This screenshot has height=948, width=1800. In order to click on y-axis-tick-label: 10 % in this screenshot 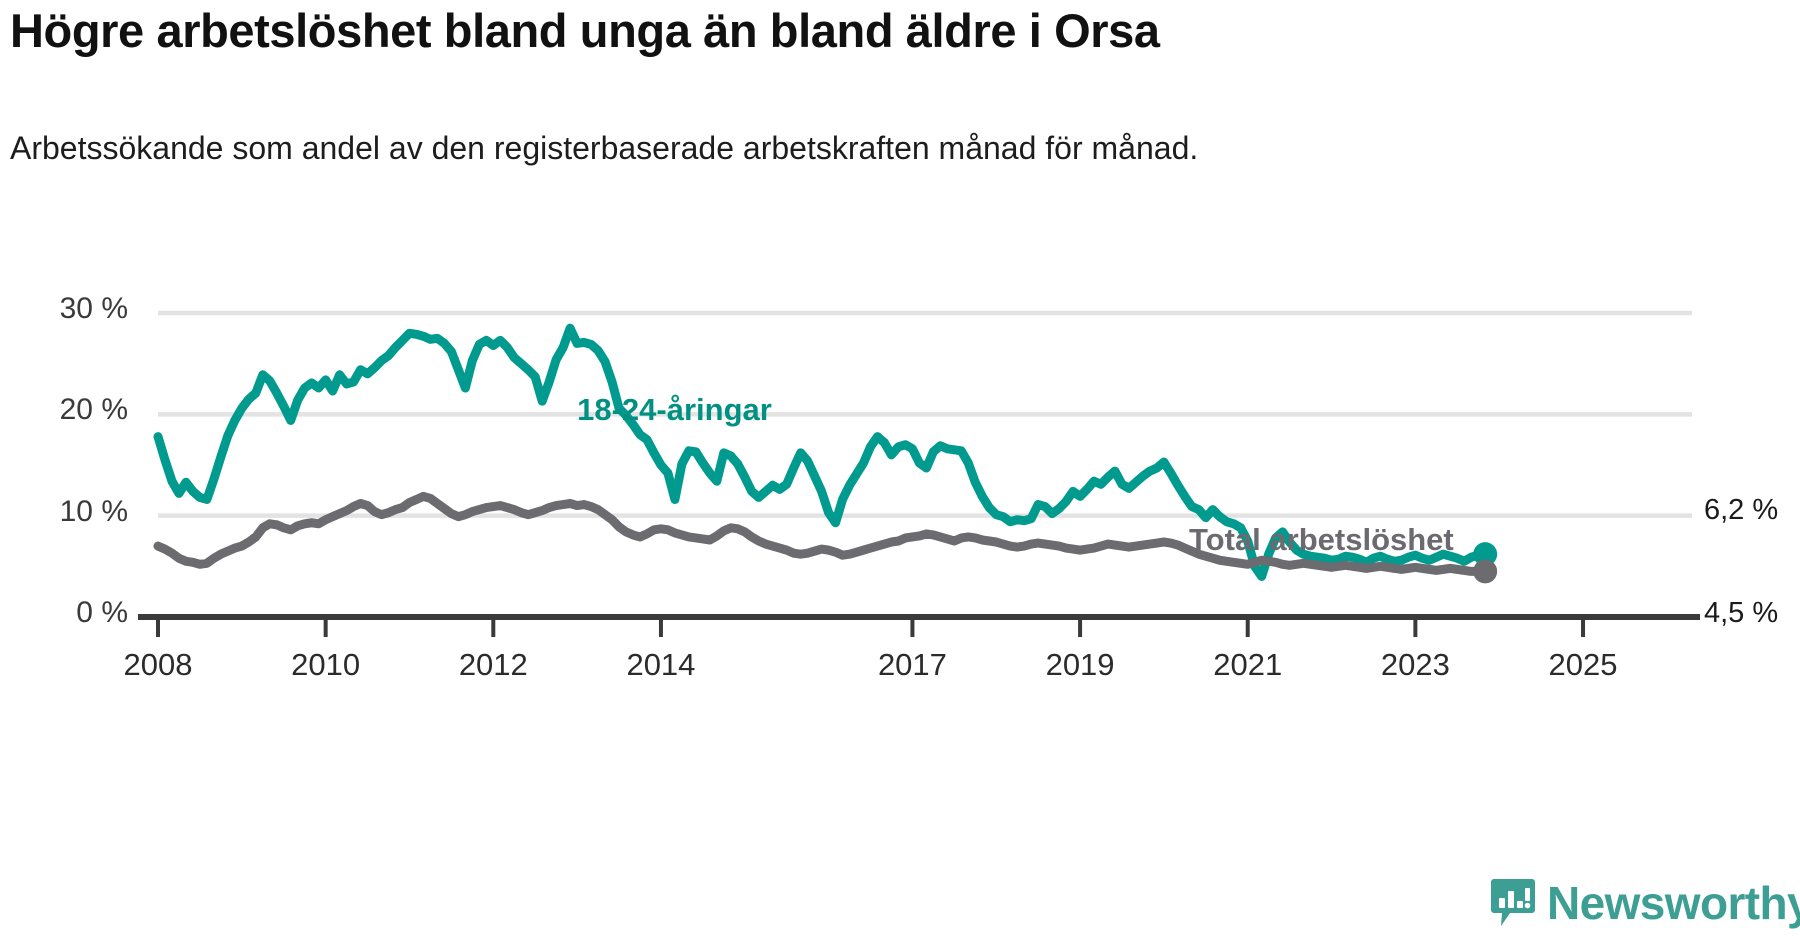, I will do `click(93, 511)`.